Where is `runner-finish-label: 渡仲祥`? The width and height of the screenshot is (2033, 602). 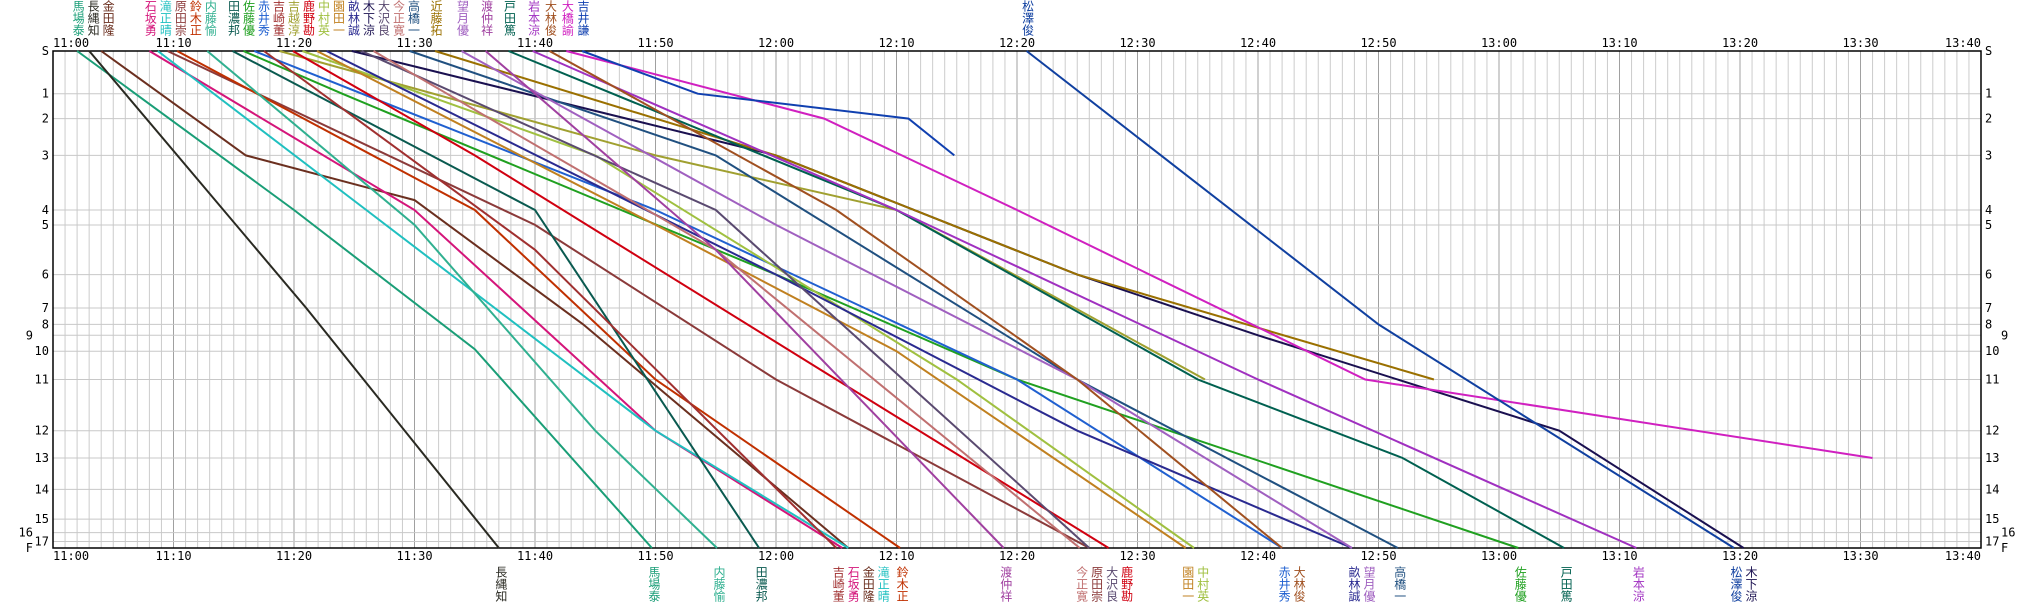
runner-finish-label: 渡仲祥 is located at coordinates (1005, 584).